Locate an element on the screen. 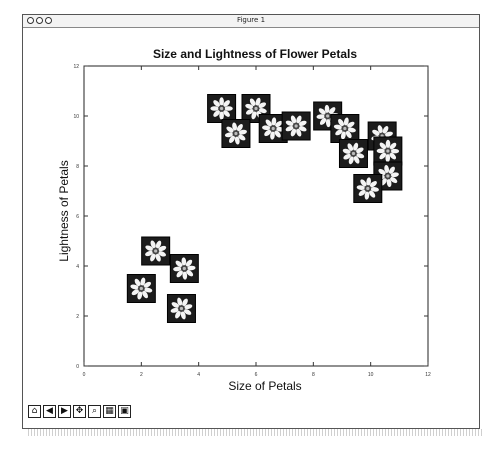 Image resolution: width=500 pixels, height=457 pixels. back-icon: ◀ is located at coordinates (49, 411).